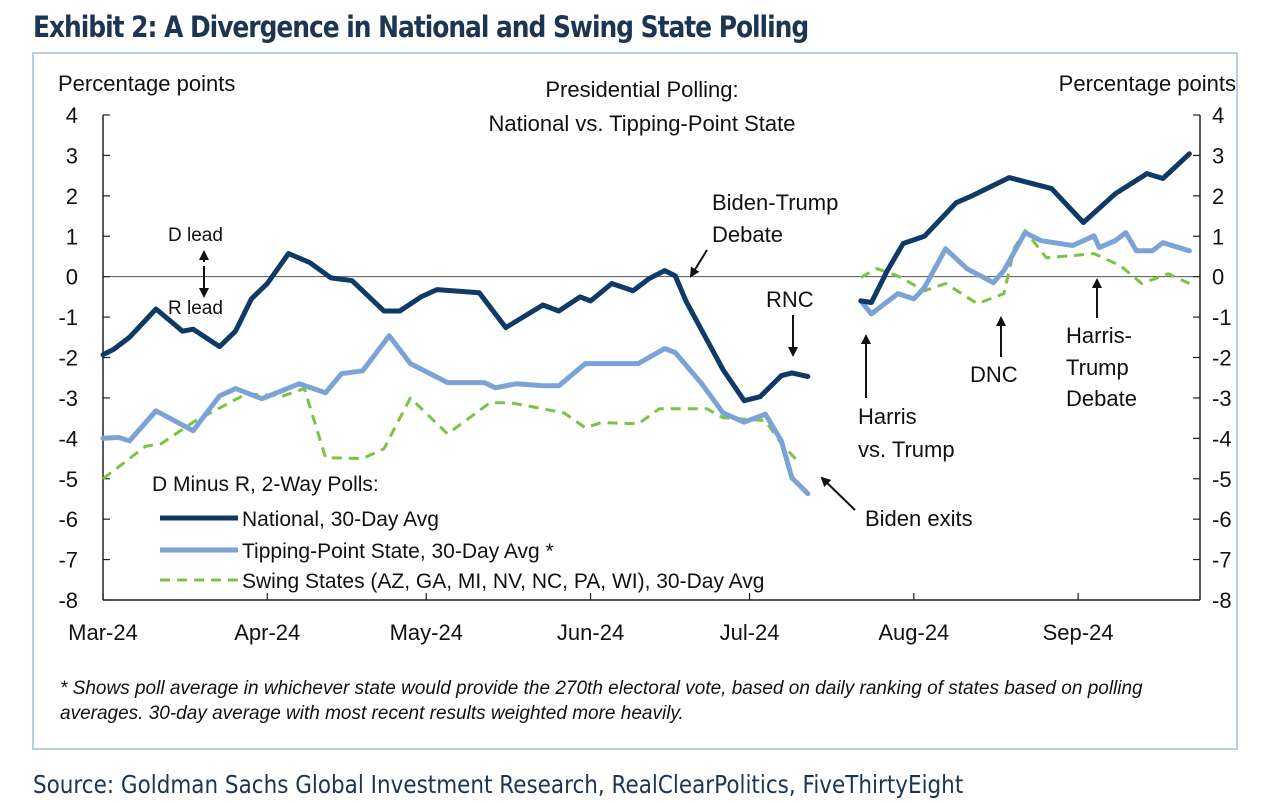 The width and height of the screenshot is (1280, 803). What do you see at coordinates (919, 518) in the screenshot?
I see `annotation-biden-exits: Biden exits` at bounding box center [919, 518].